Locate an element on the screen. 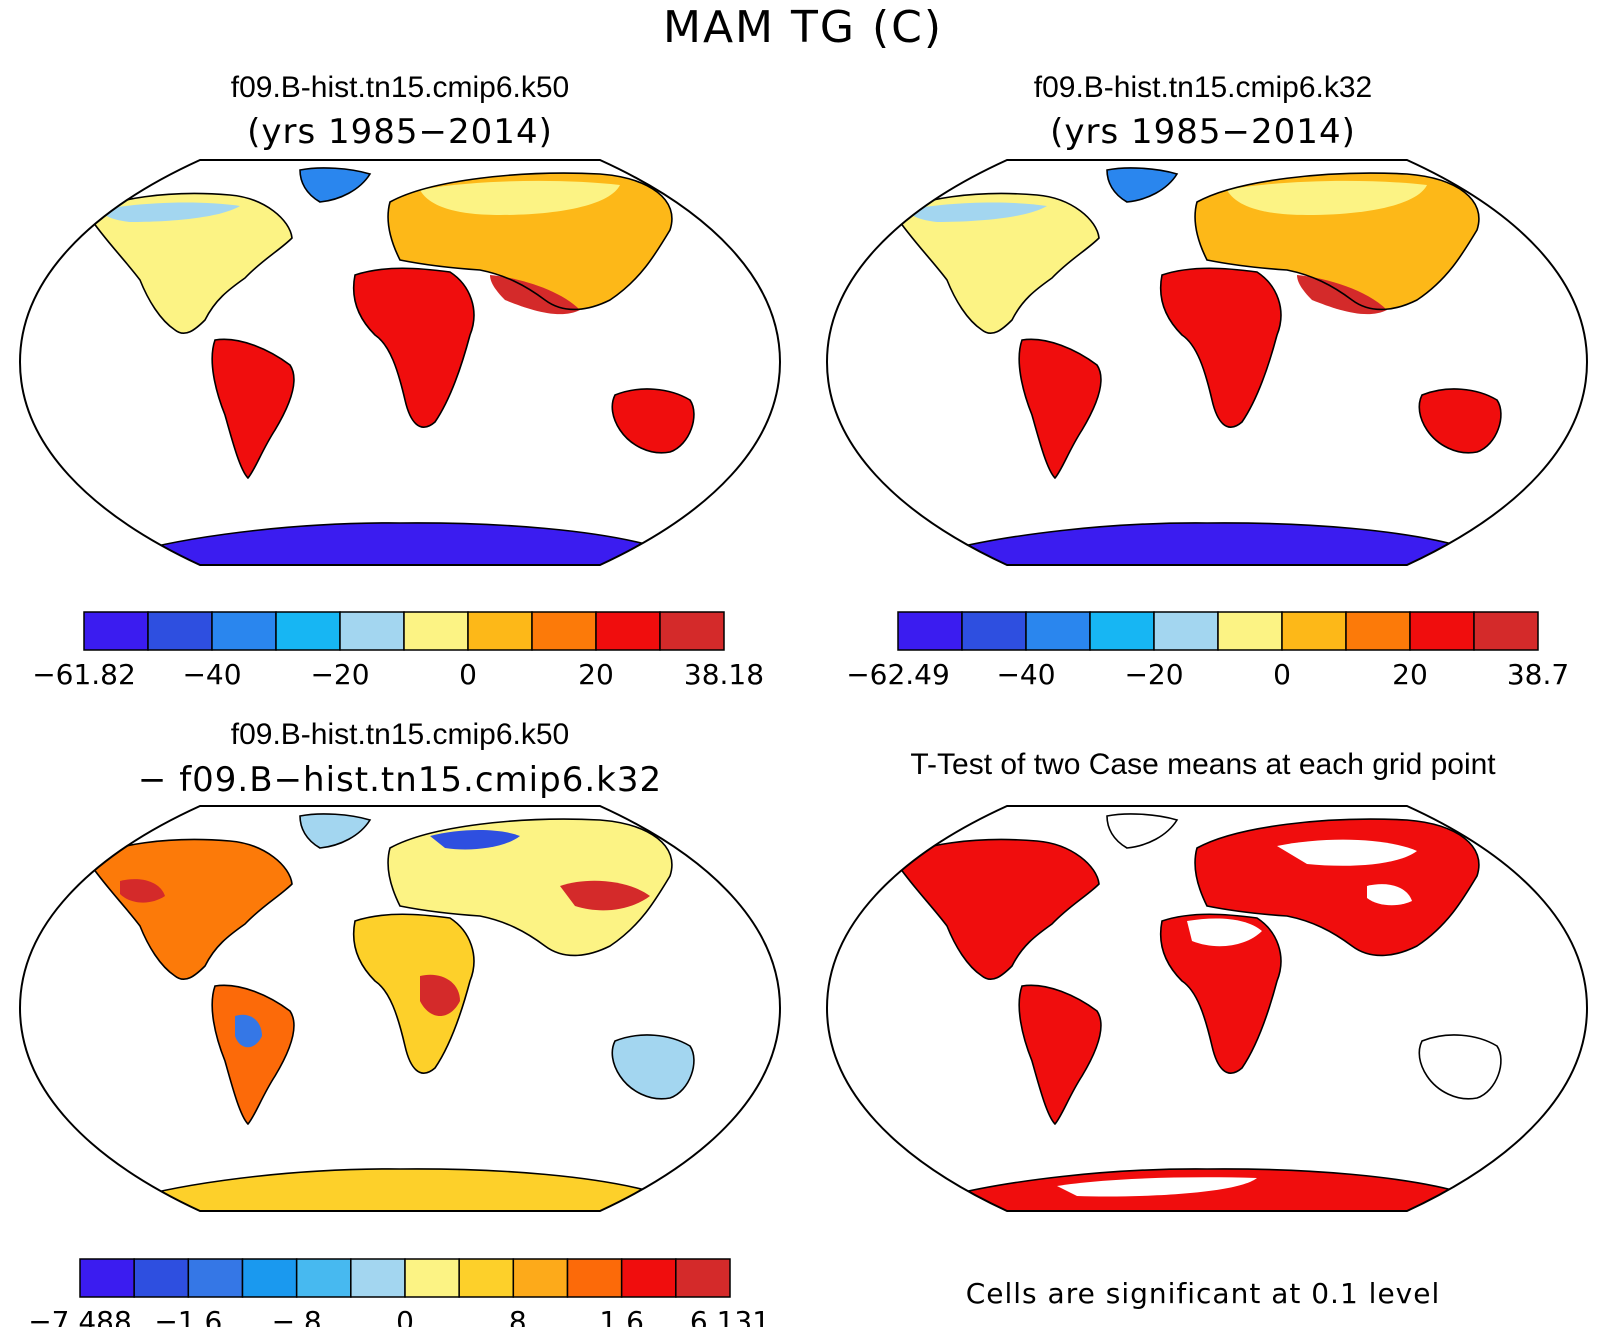 This screenshot has height=1327, width=1606. panel3-map is located at coordinates (400, 1008).